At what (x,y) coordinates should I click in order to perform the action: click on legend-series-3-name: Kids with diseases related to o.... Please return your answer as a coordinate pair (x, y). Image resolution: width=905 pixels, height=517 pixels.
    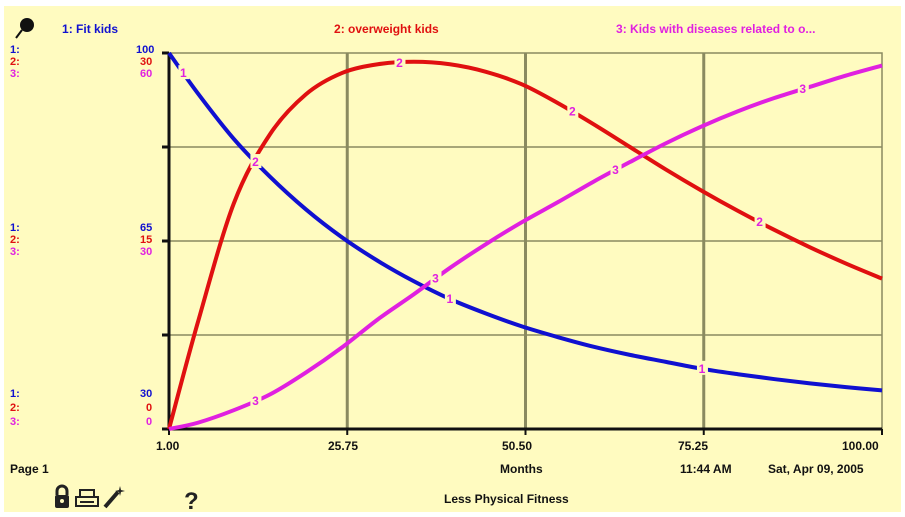
    Looking at the image, I should click on (723, 29).